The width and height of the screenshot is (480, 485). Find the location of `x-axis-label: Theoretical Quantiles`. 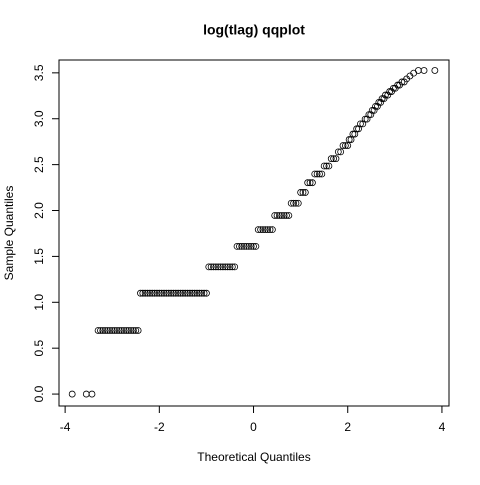

x-axis-label: Theoretical Quantiles is located at coordinates (253, 457).